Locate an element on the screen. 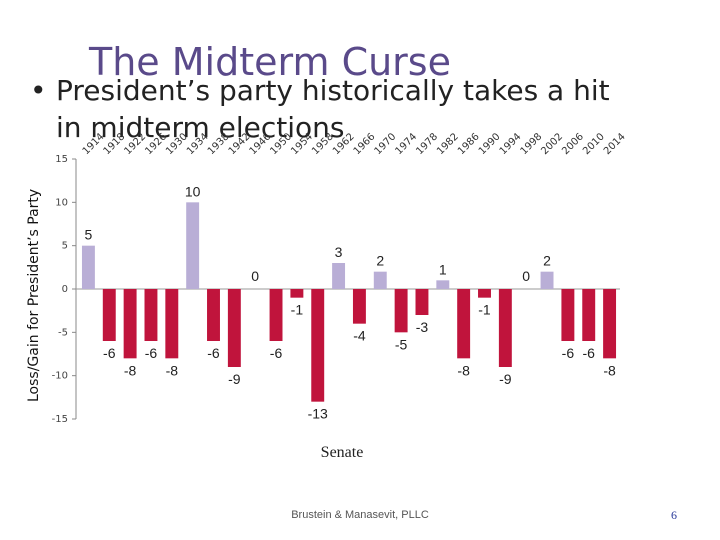 This screenshot has height=540, width=720. data-label: -4 is located at coordinates (359, 336).